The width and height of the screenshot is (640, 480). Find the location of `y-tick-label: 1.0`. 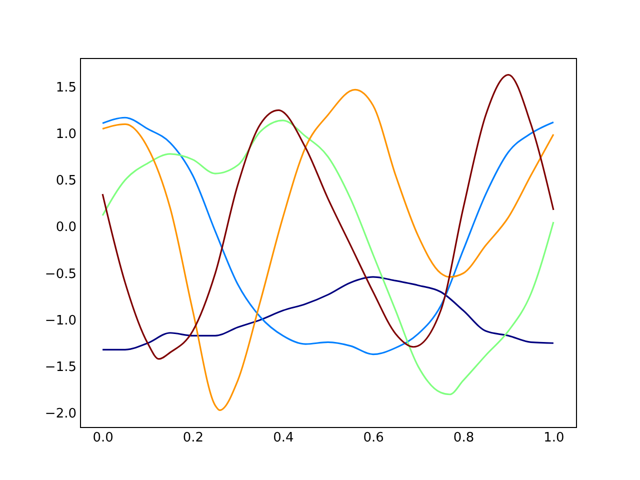

y-tick-label: 1.0 is located at coordinates (66, 134).